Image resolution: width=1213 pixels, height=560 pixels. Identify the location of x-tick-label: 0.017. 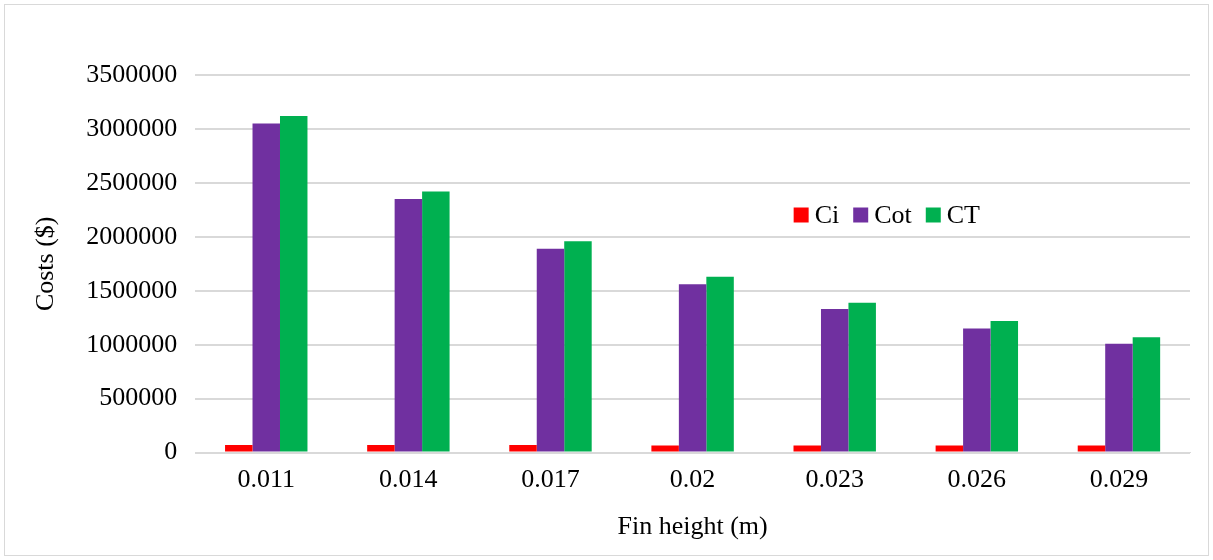
(550, 479).